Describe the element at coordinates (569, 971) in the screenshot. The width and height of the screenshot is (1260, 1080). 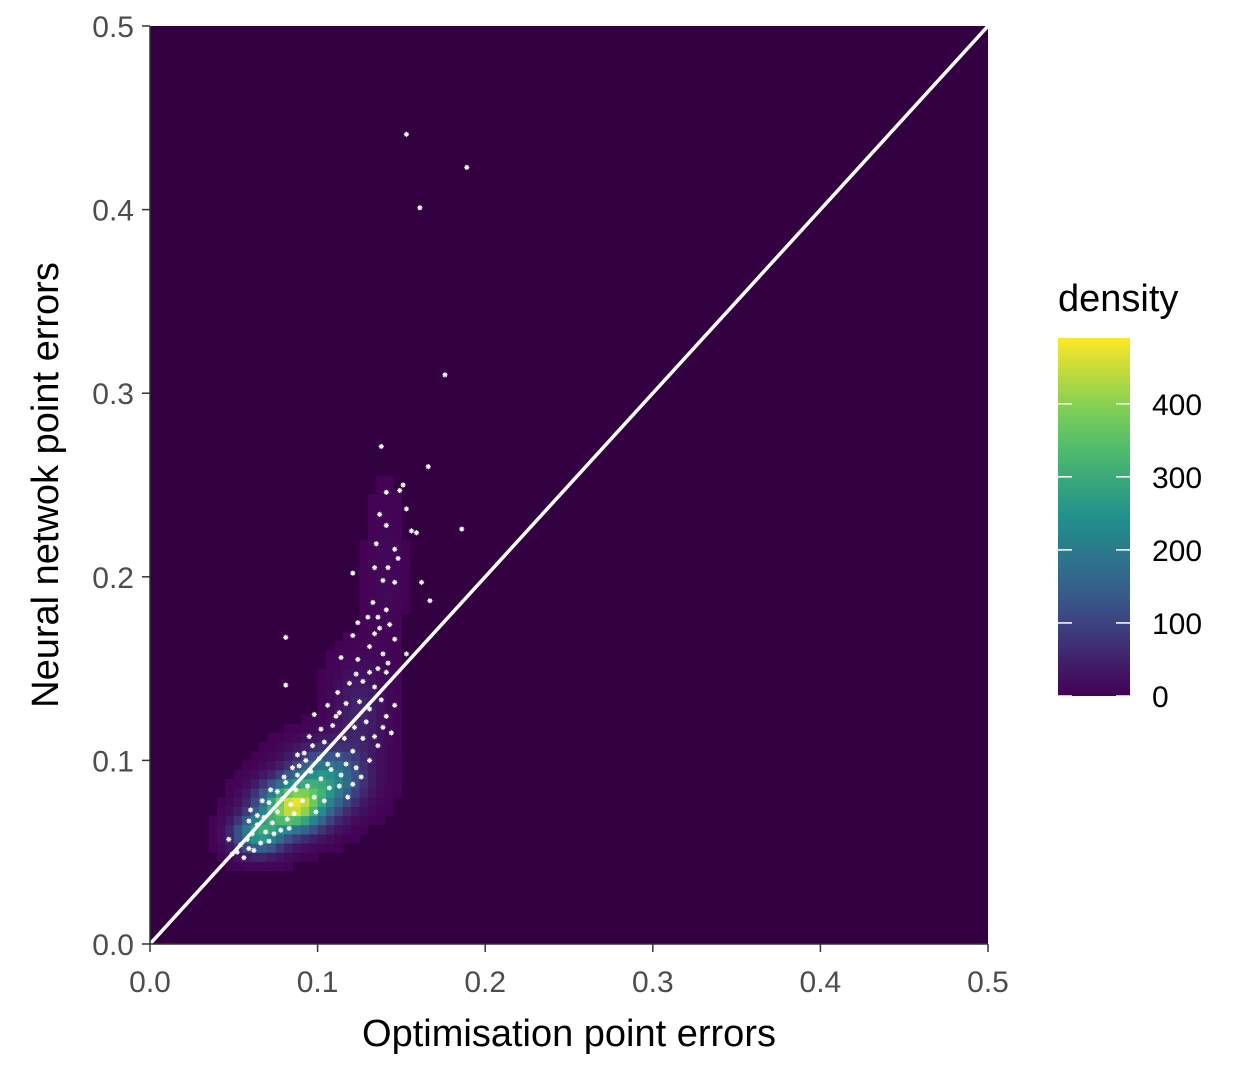
I see `x-axis: 0.0 0.1 0.2 0.3 0.4 0.5` at that location.